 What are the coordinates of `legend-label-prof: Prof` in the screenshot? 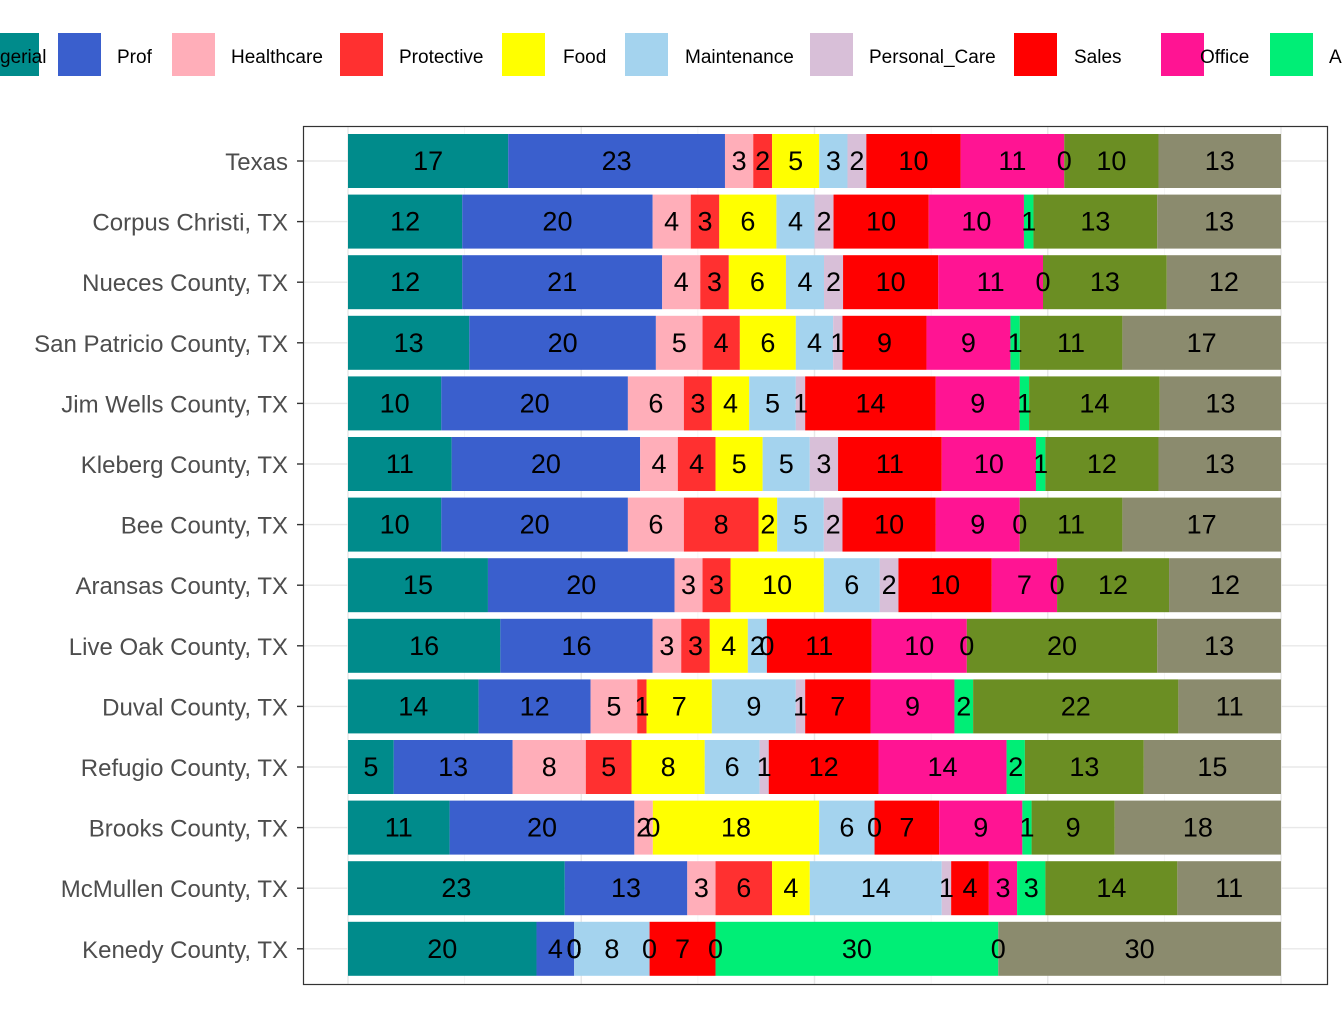 It's located at (135, 57).